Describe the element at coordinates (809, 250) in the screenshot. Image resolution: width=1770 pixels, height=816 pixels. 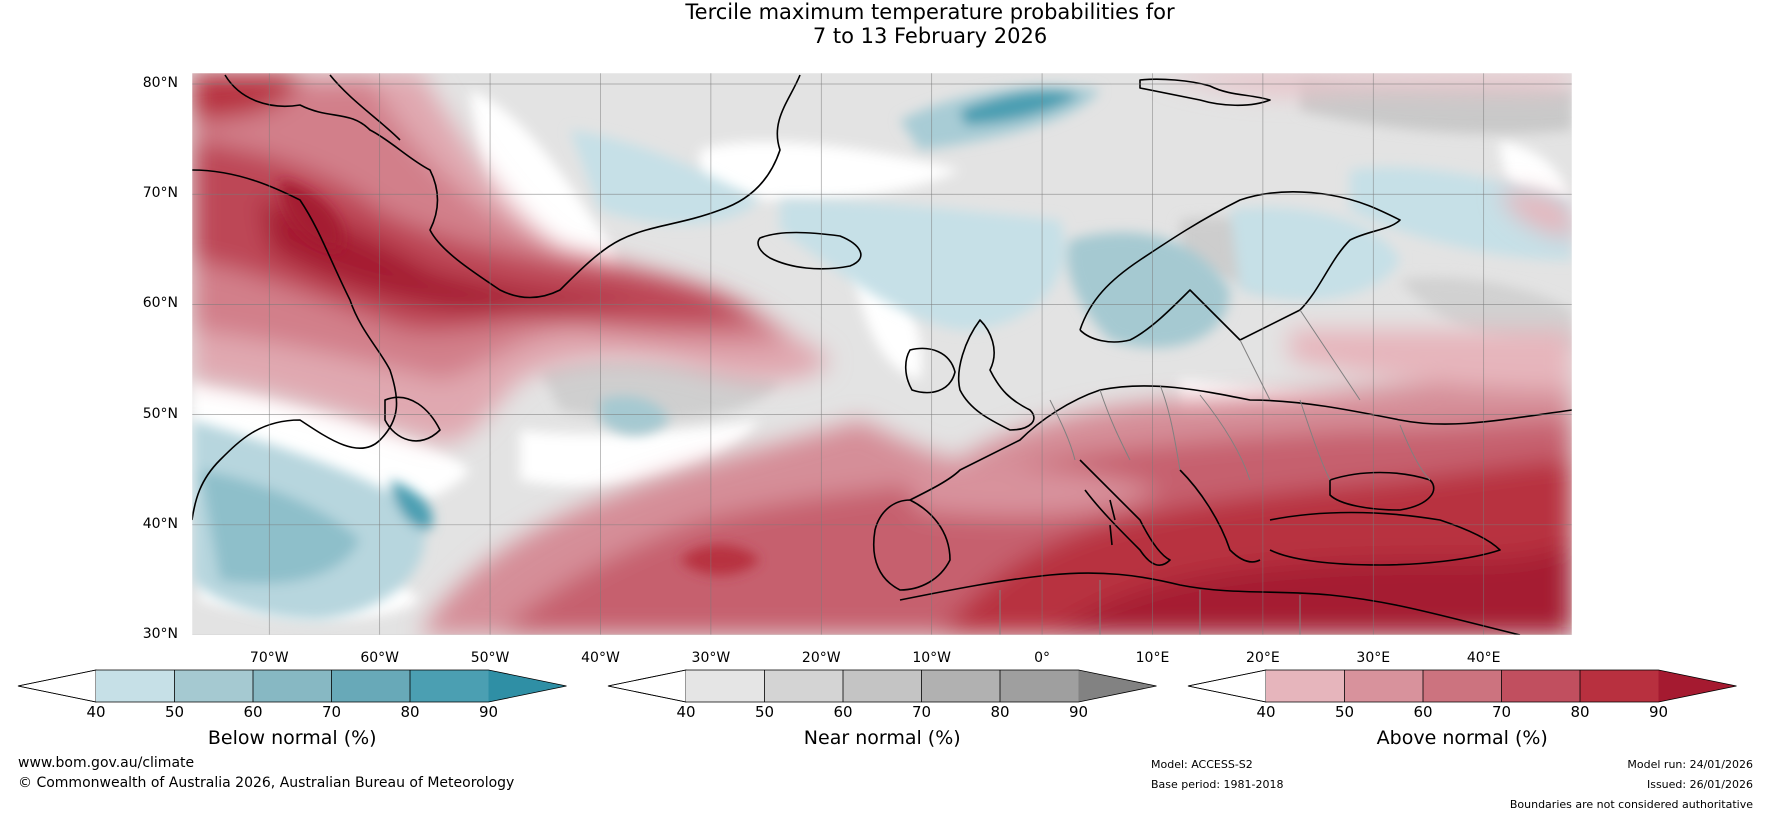
I see `iceland-coast` at that location.